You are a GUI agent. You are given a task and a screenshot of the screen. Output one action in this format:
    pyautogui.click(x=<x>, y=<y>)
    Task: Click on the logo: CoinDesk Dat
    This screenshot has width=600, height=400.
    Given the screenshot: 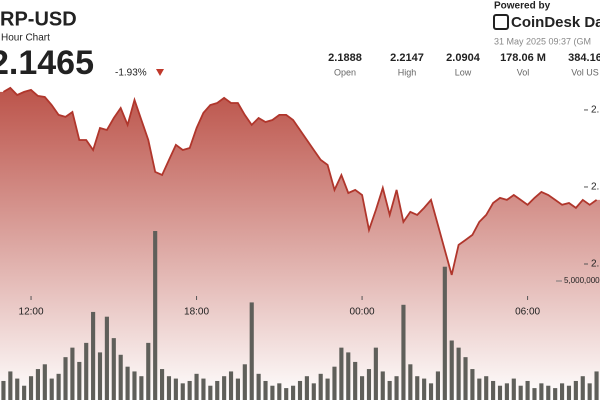 What is the action you would take?
    pyautogui.click(x=555, y=22)
    